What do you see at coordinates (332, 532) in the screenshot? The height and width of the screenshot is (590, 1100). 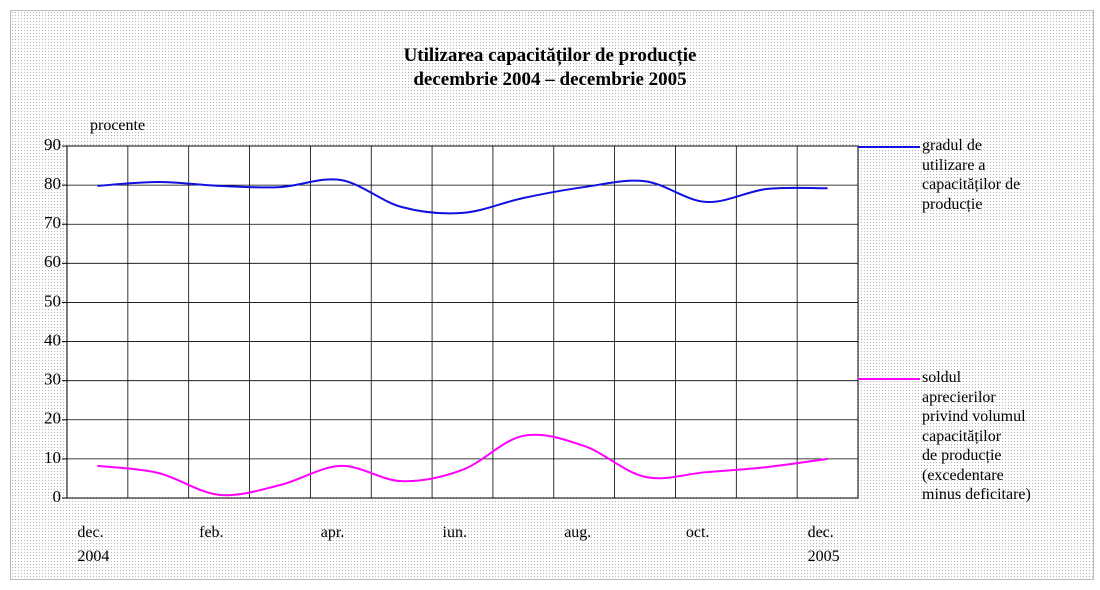 I see `x-tick-label: apr.` at bounding box center [332, 532].